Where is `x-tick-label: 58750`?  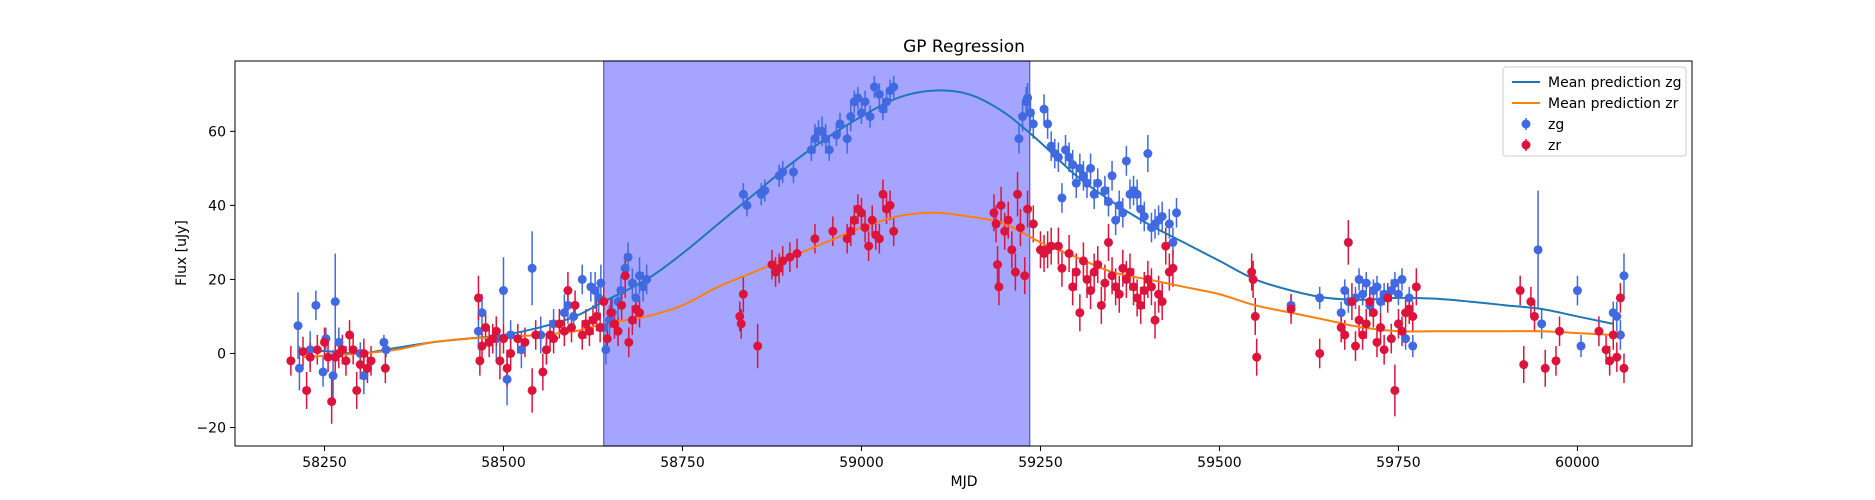
x-tick-label: 58750 is located at coordinates (682, 463).